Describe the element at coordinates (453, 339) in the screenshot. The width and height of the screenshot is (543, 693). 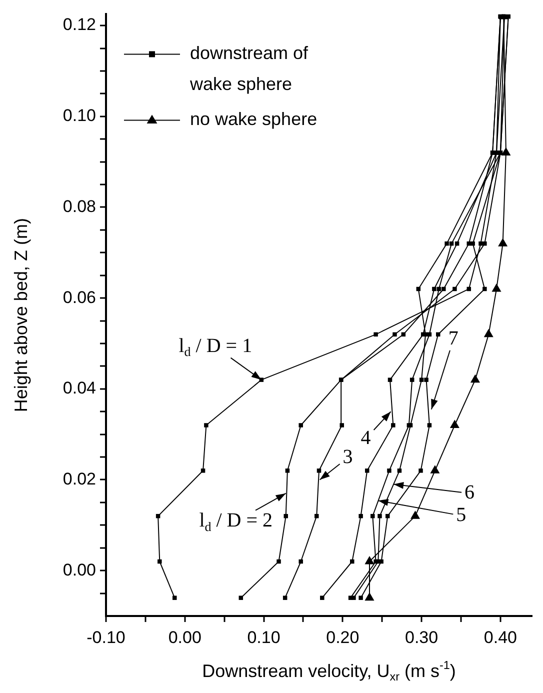
I see `annotation: 7` at that location.